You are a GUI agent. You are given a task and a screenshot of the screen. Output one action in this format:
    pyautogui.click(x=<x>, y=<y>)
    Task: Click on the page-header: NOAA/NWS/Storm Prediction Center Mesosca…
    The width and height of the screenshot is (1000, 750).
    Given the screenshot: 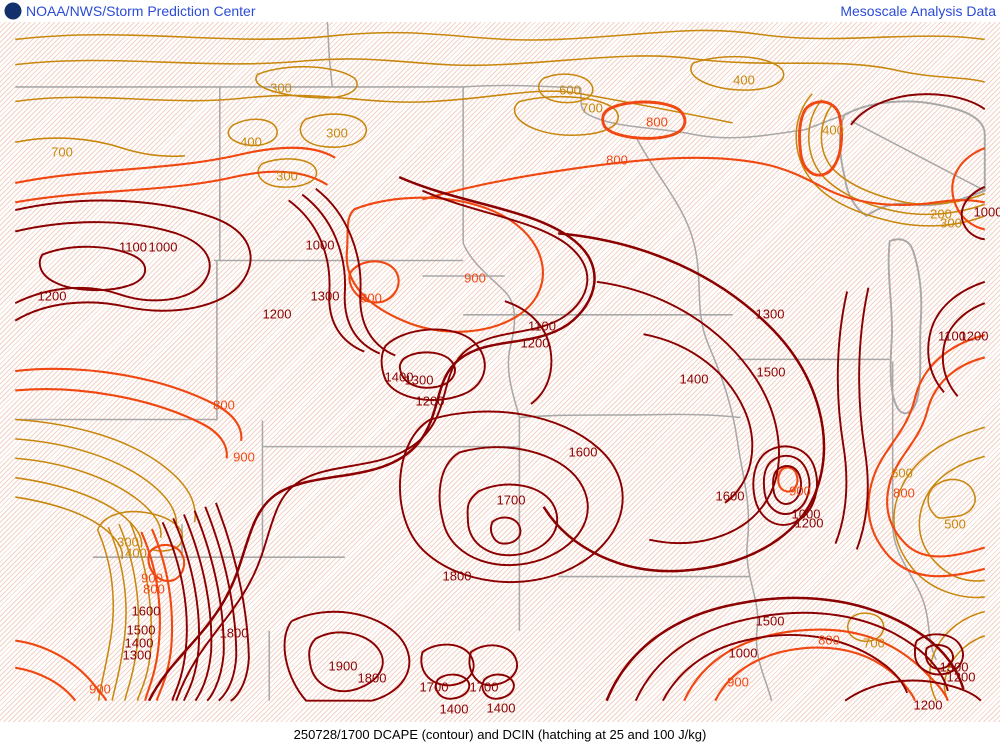 What is the action you would take?
    pyautogui.click(x=500, y=11)
    